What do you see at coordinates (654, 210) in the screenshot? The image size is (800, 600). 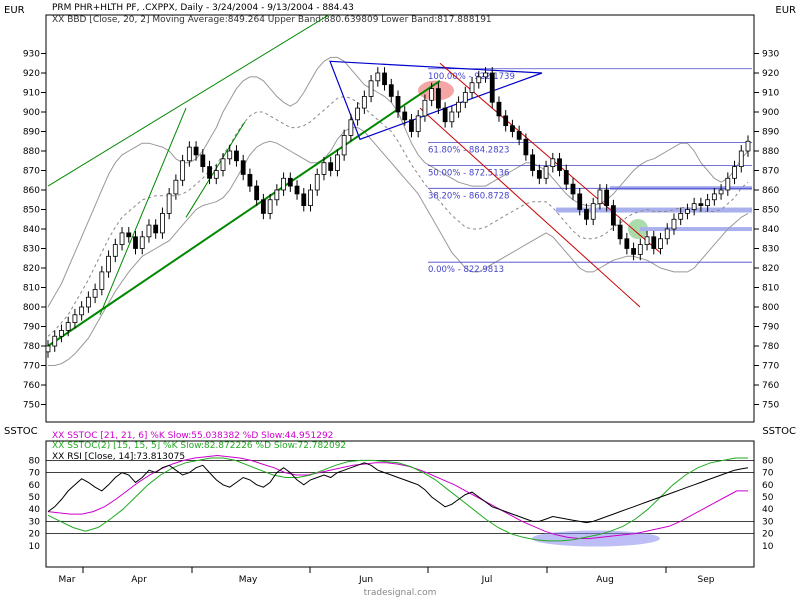 I see `blue-zone-band` at bounding box center [654, 210].